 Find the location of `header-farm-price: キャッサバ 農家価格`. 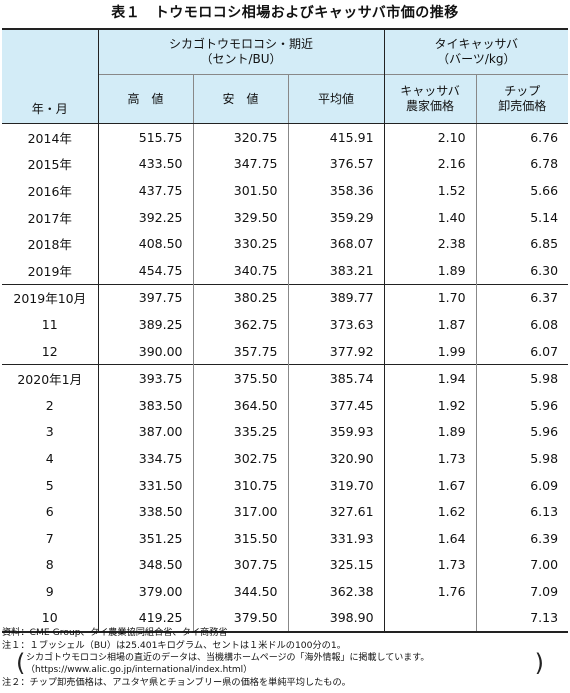

header-farm-price: キャッサバ 農家価格 is located at coordinates (430, 99).